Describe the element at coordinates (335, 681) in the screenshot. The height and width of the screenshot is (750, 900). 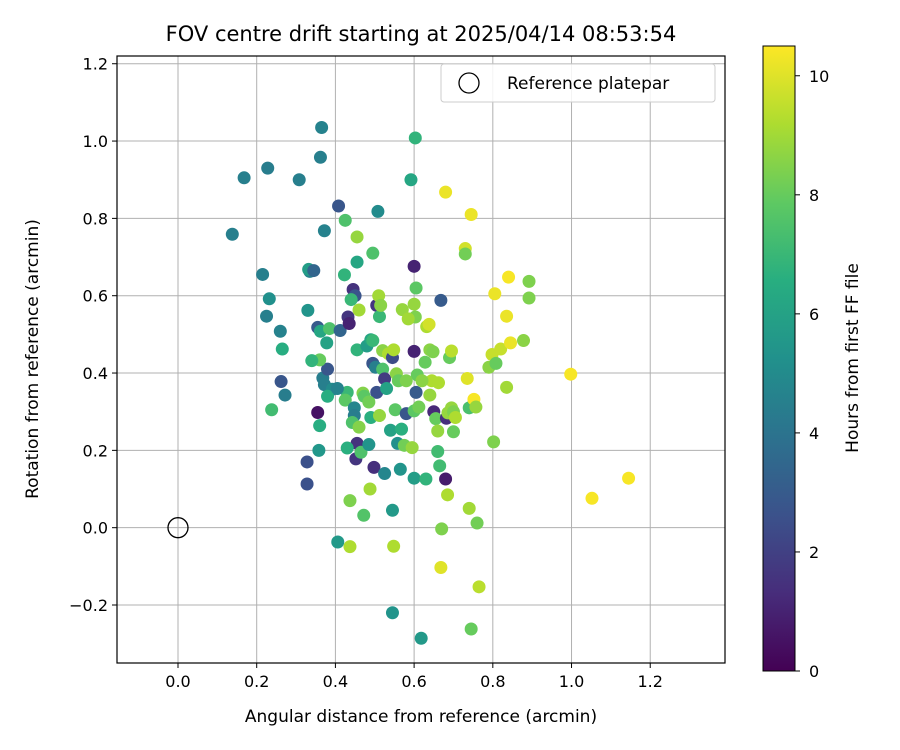
I see `x-tick-label: 0.4` at that location.